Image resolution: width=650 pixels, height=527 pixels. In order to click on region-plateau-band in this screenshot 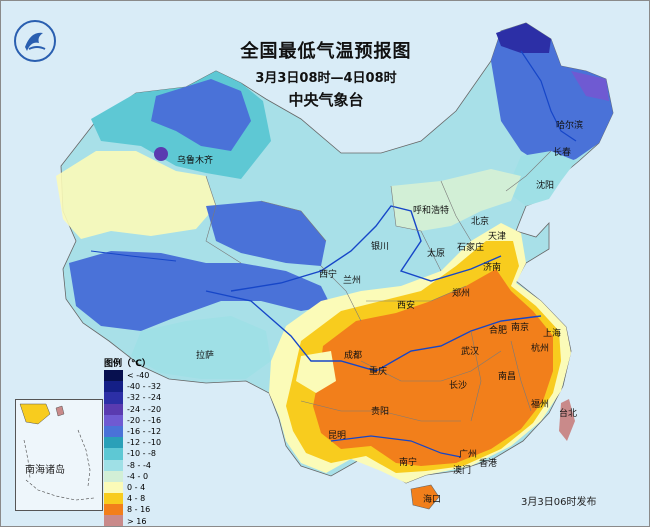, I will do `click(200, 291)`.